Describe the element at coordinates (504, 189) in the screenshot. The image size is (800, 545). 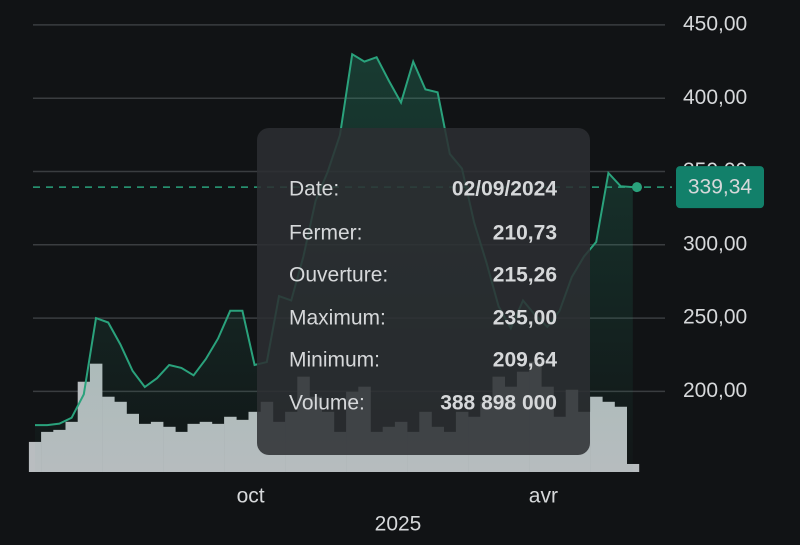
I see `tooltip-value: 02/09/2024` at that location.